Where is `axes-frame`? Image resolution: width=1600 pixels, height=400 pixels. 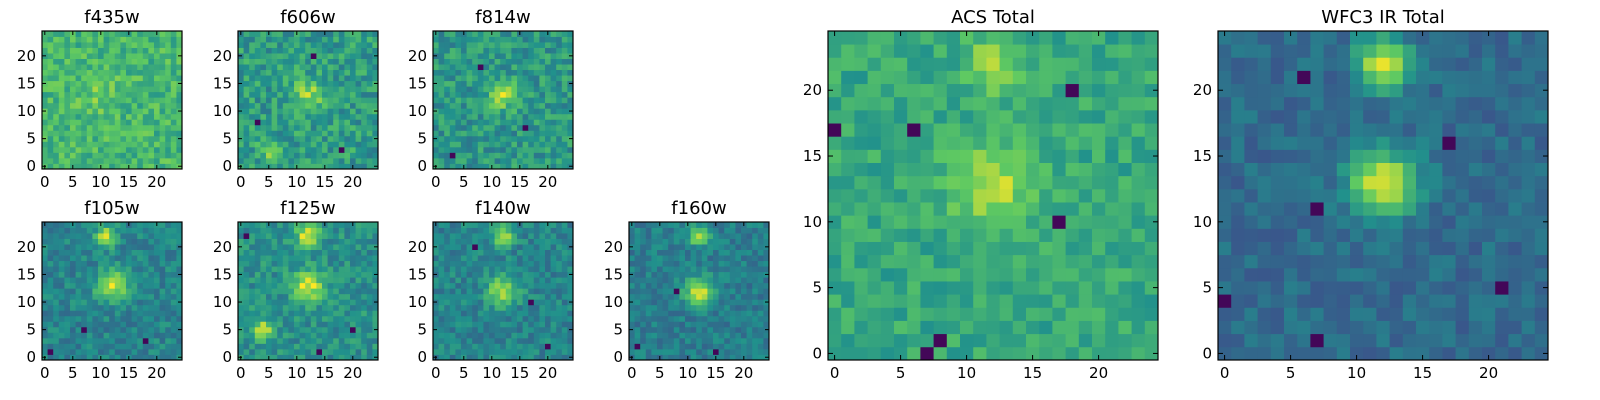
axes-frame is located at coordinates (699, 291).